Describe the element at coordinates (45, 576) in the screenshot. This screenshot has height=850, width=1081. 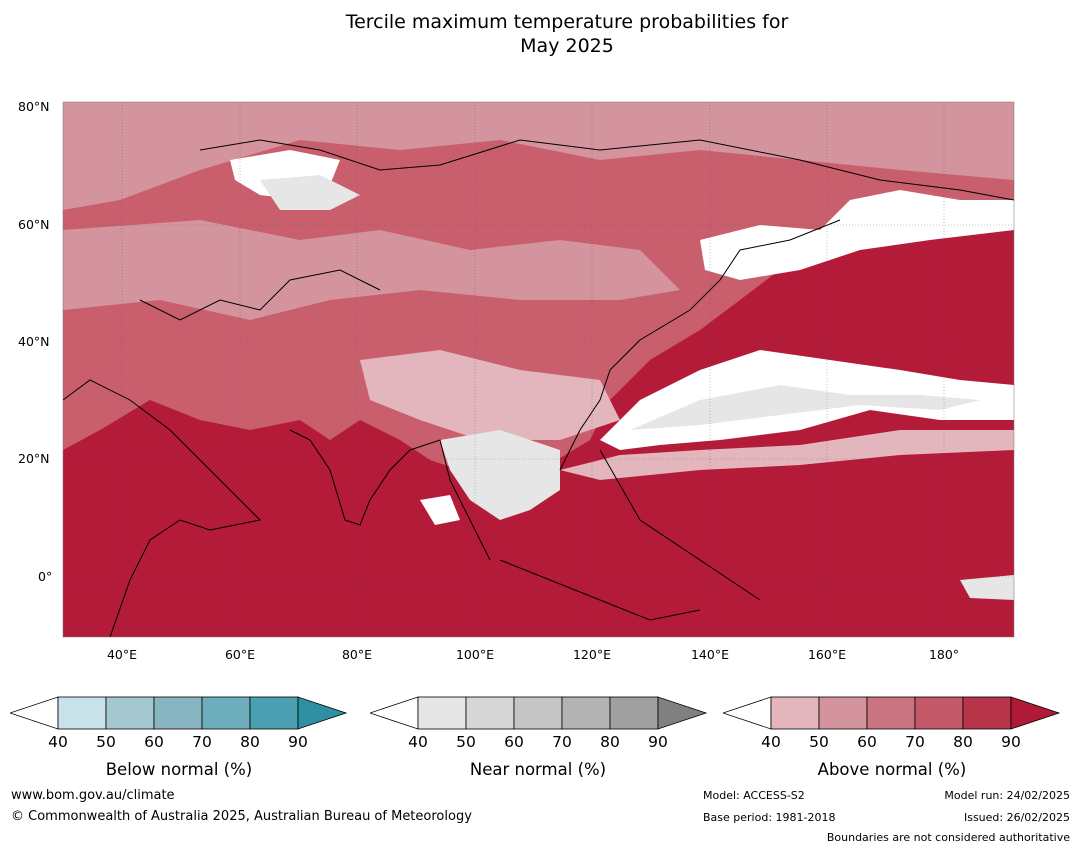
I see `lat-label-0: 0°` at that location.